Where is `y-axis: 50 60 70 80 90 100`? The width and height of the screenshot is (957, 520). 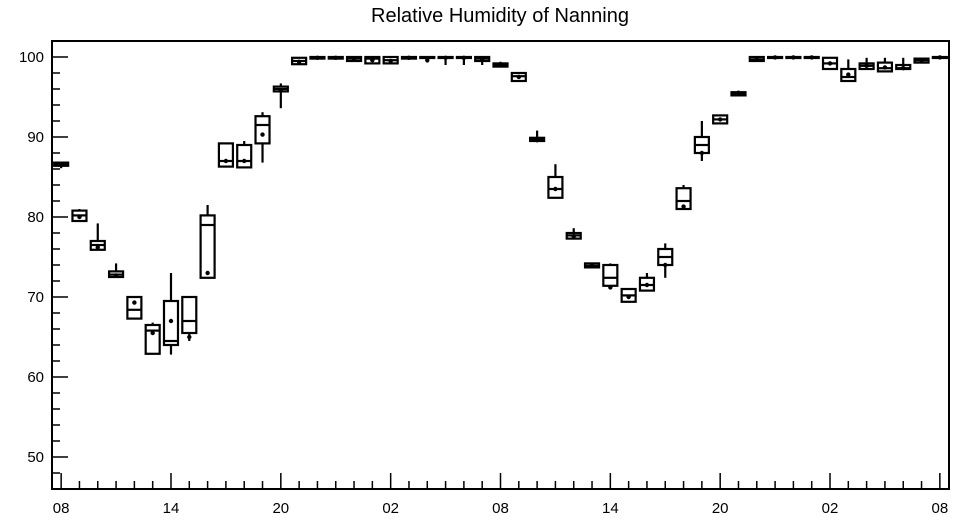 y-axis: 50 60 70 80 90 100 is located at coordinates (43, 265).